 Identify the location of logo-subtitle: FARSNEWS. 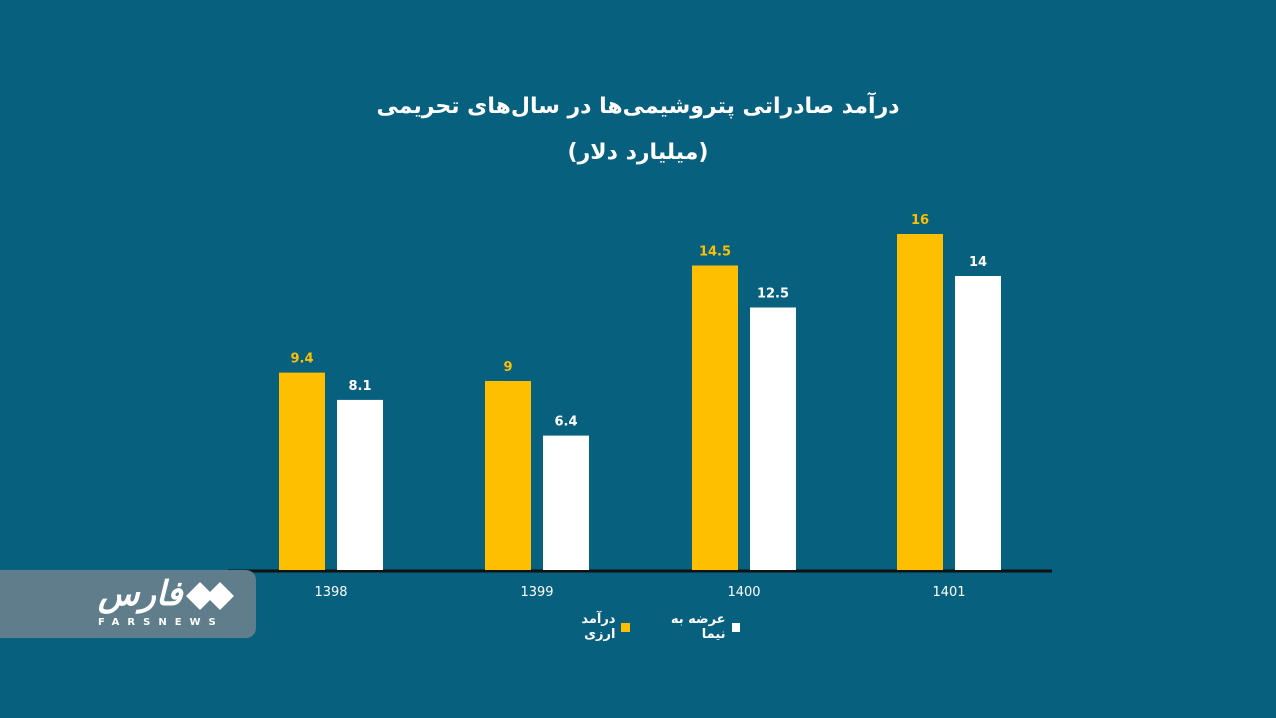
(161, 622).